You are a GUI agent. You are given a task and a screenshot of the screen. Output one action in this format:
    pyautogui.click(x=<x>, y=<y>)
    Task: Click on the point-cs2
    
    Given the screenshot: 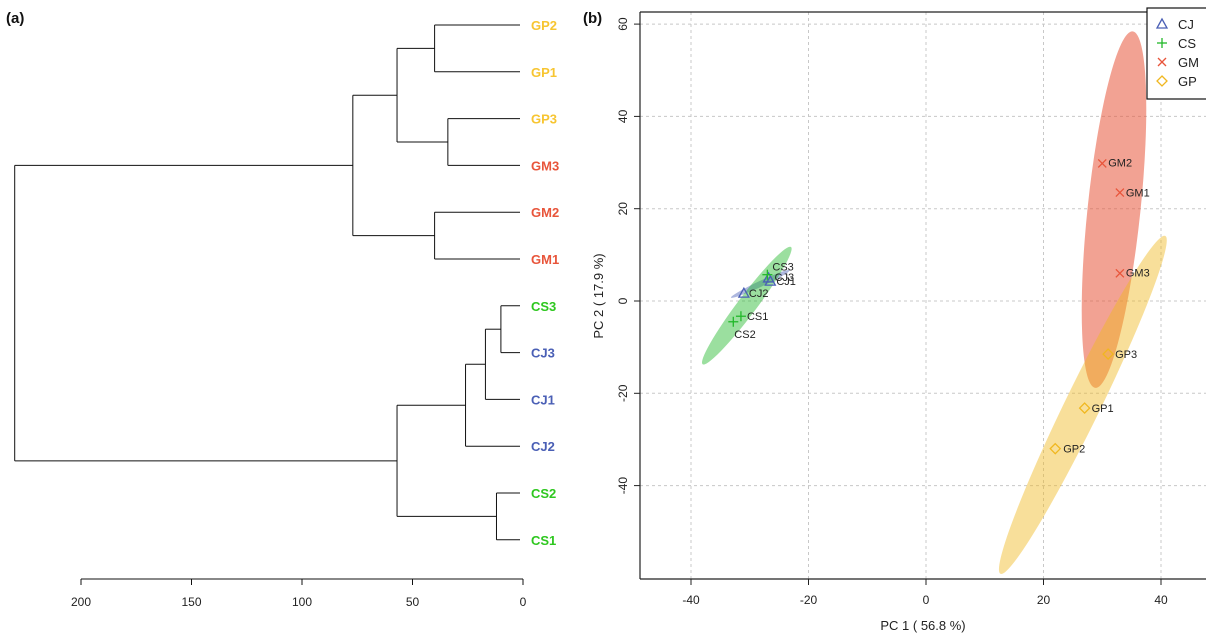 What is the action you would take?
    pyautogui.click(x=733, y=321)
    